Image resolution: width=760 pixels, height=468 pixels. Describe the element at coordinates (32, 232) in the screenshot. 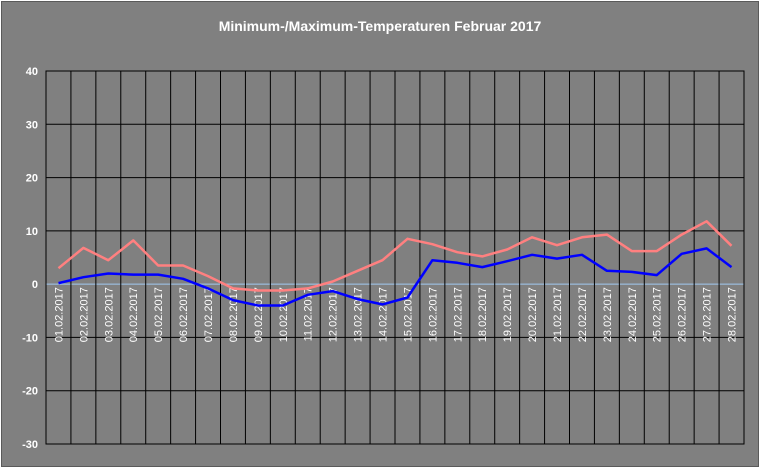

I see `y-tick-label: 10` at that location.